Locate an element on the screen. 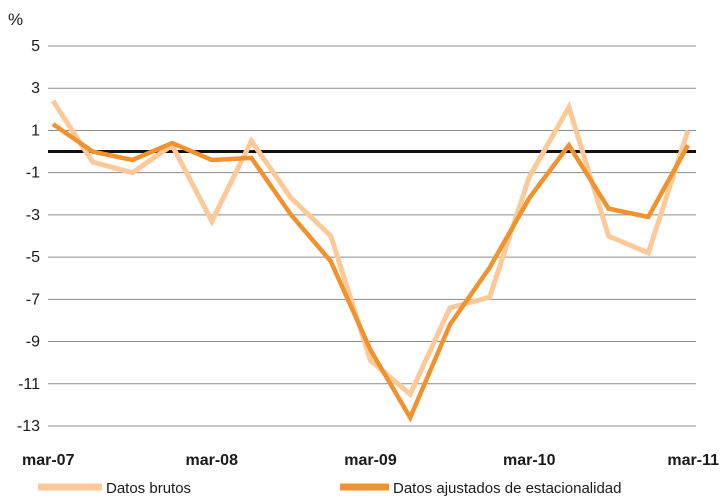 This screenshot has height=497, width=722. legend-label: Datos brutos is located at coordinates (148, 488).